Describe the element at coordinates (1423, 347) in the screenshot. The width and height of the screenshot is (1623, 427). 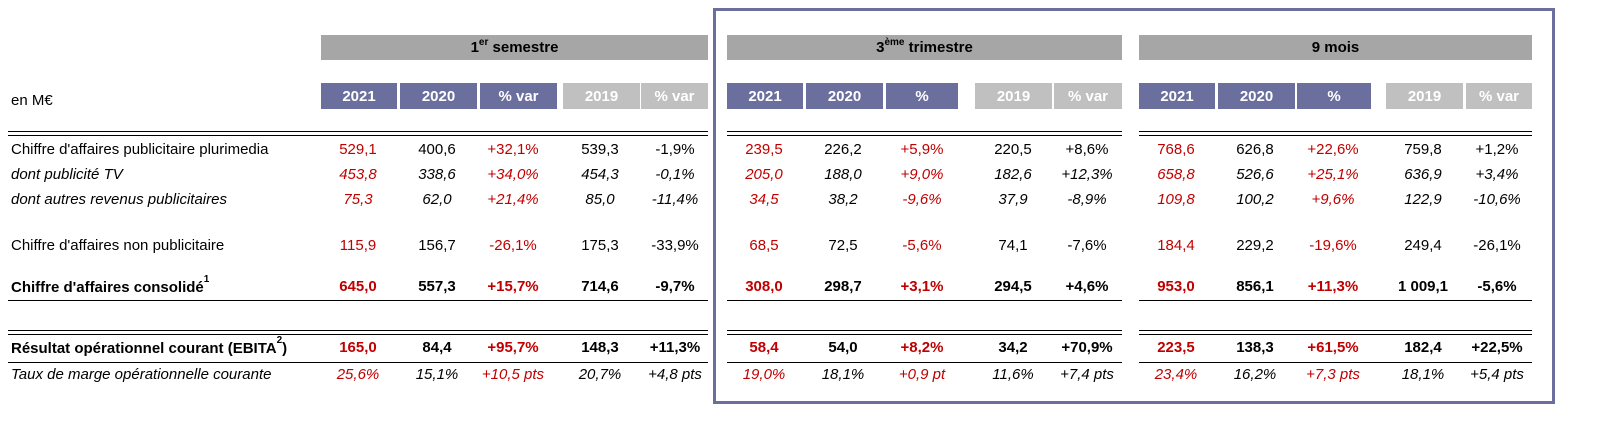
I see `table-cell: 182,4` at that location.